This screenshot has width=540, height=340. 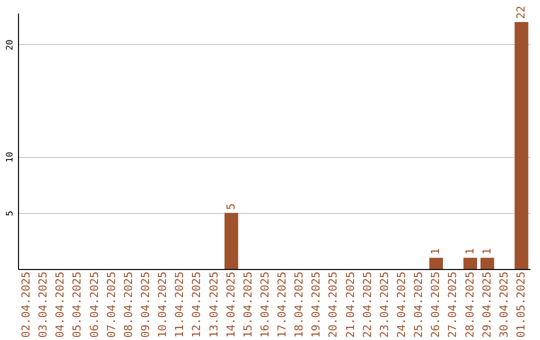 What do you see at coordinates (247, 305) in the screenshot?
I see `x-tick-label: 15.04.2025` at bounding box center [247, 305].